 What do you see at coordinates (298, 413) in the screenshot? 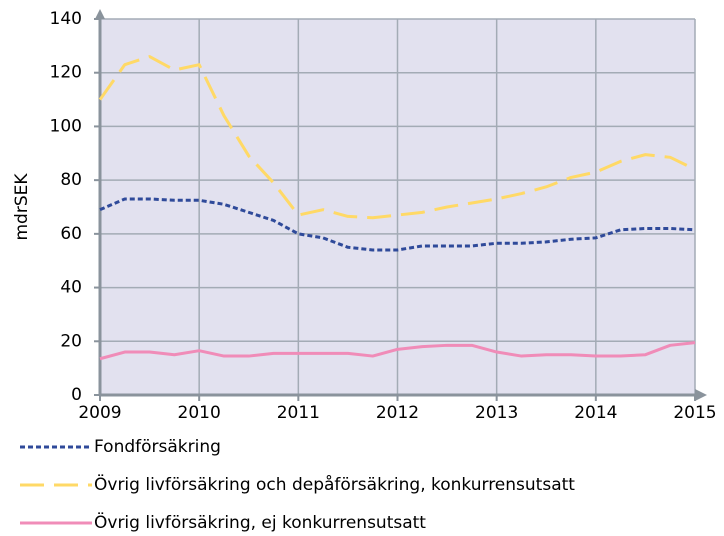
I see `x-tick-label: 2011` at bounding box center [298, 413].